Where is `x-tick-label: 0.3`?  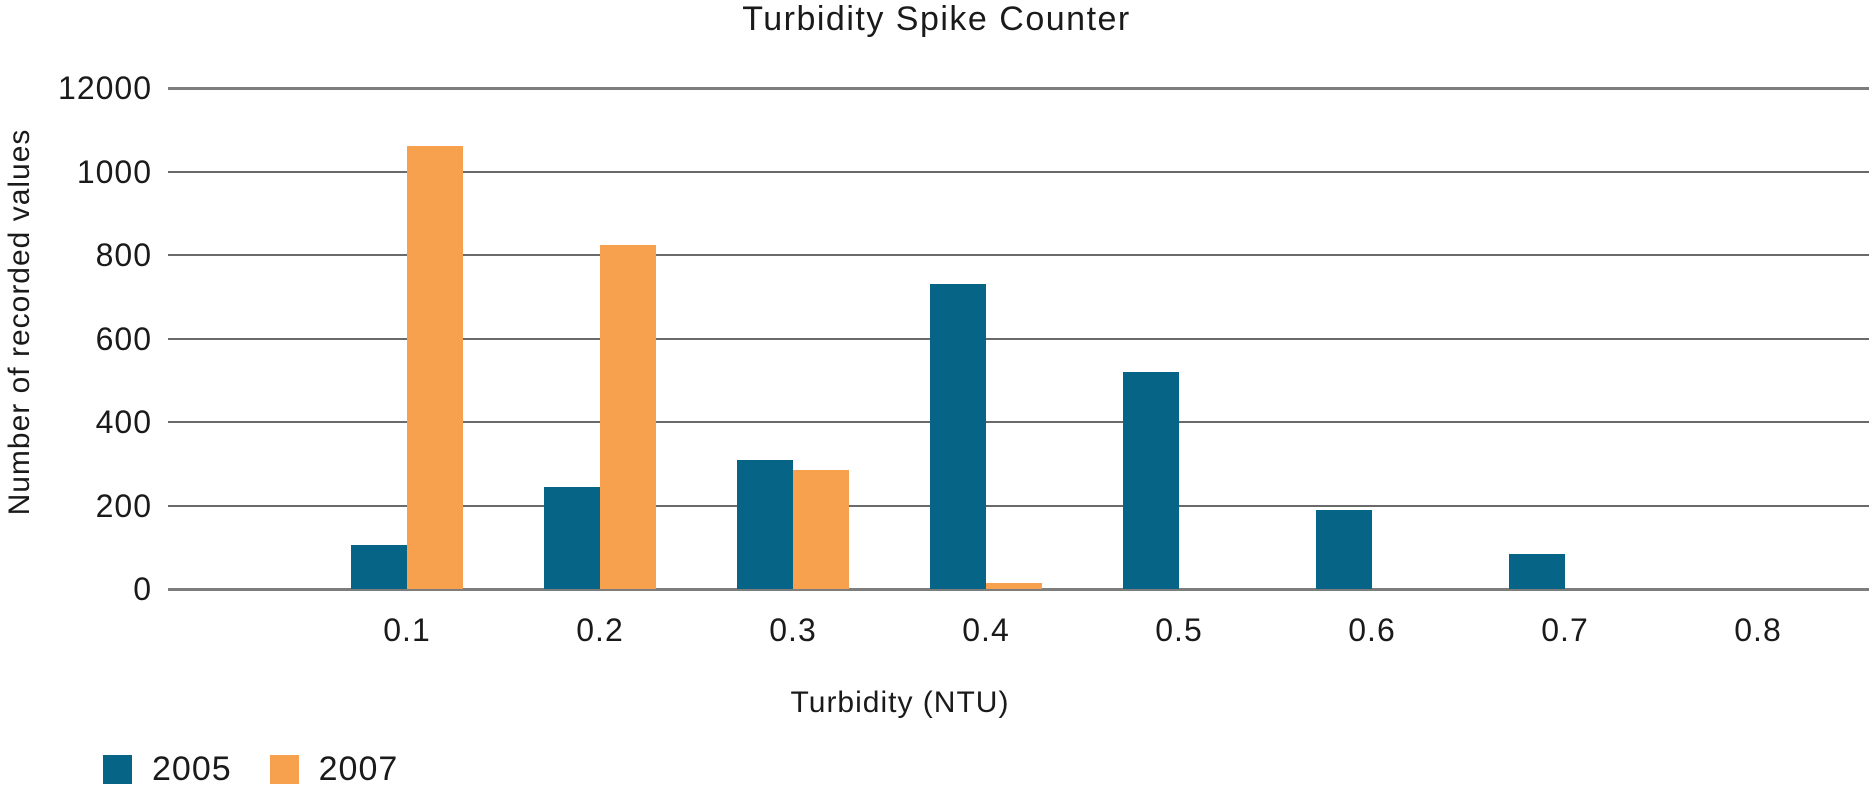 x-tick-label: 0.3 is located at coordinates (793, 630).